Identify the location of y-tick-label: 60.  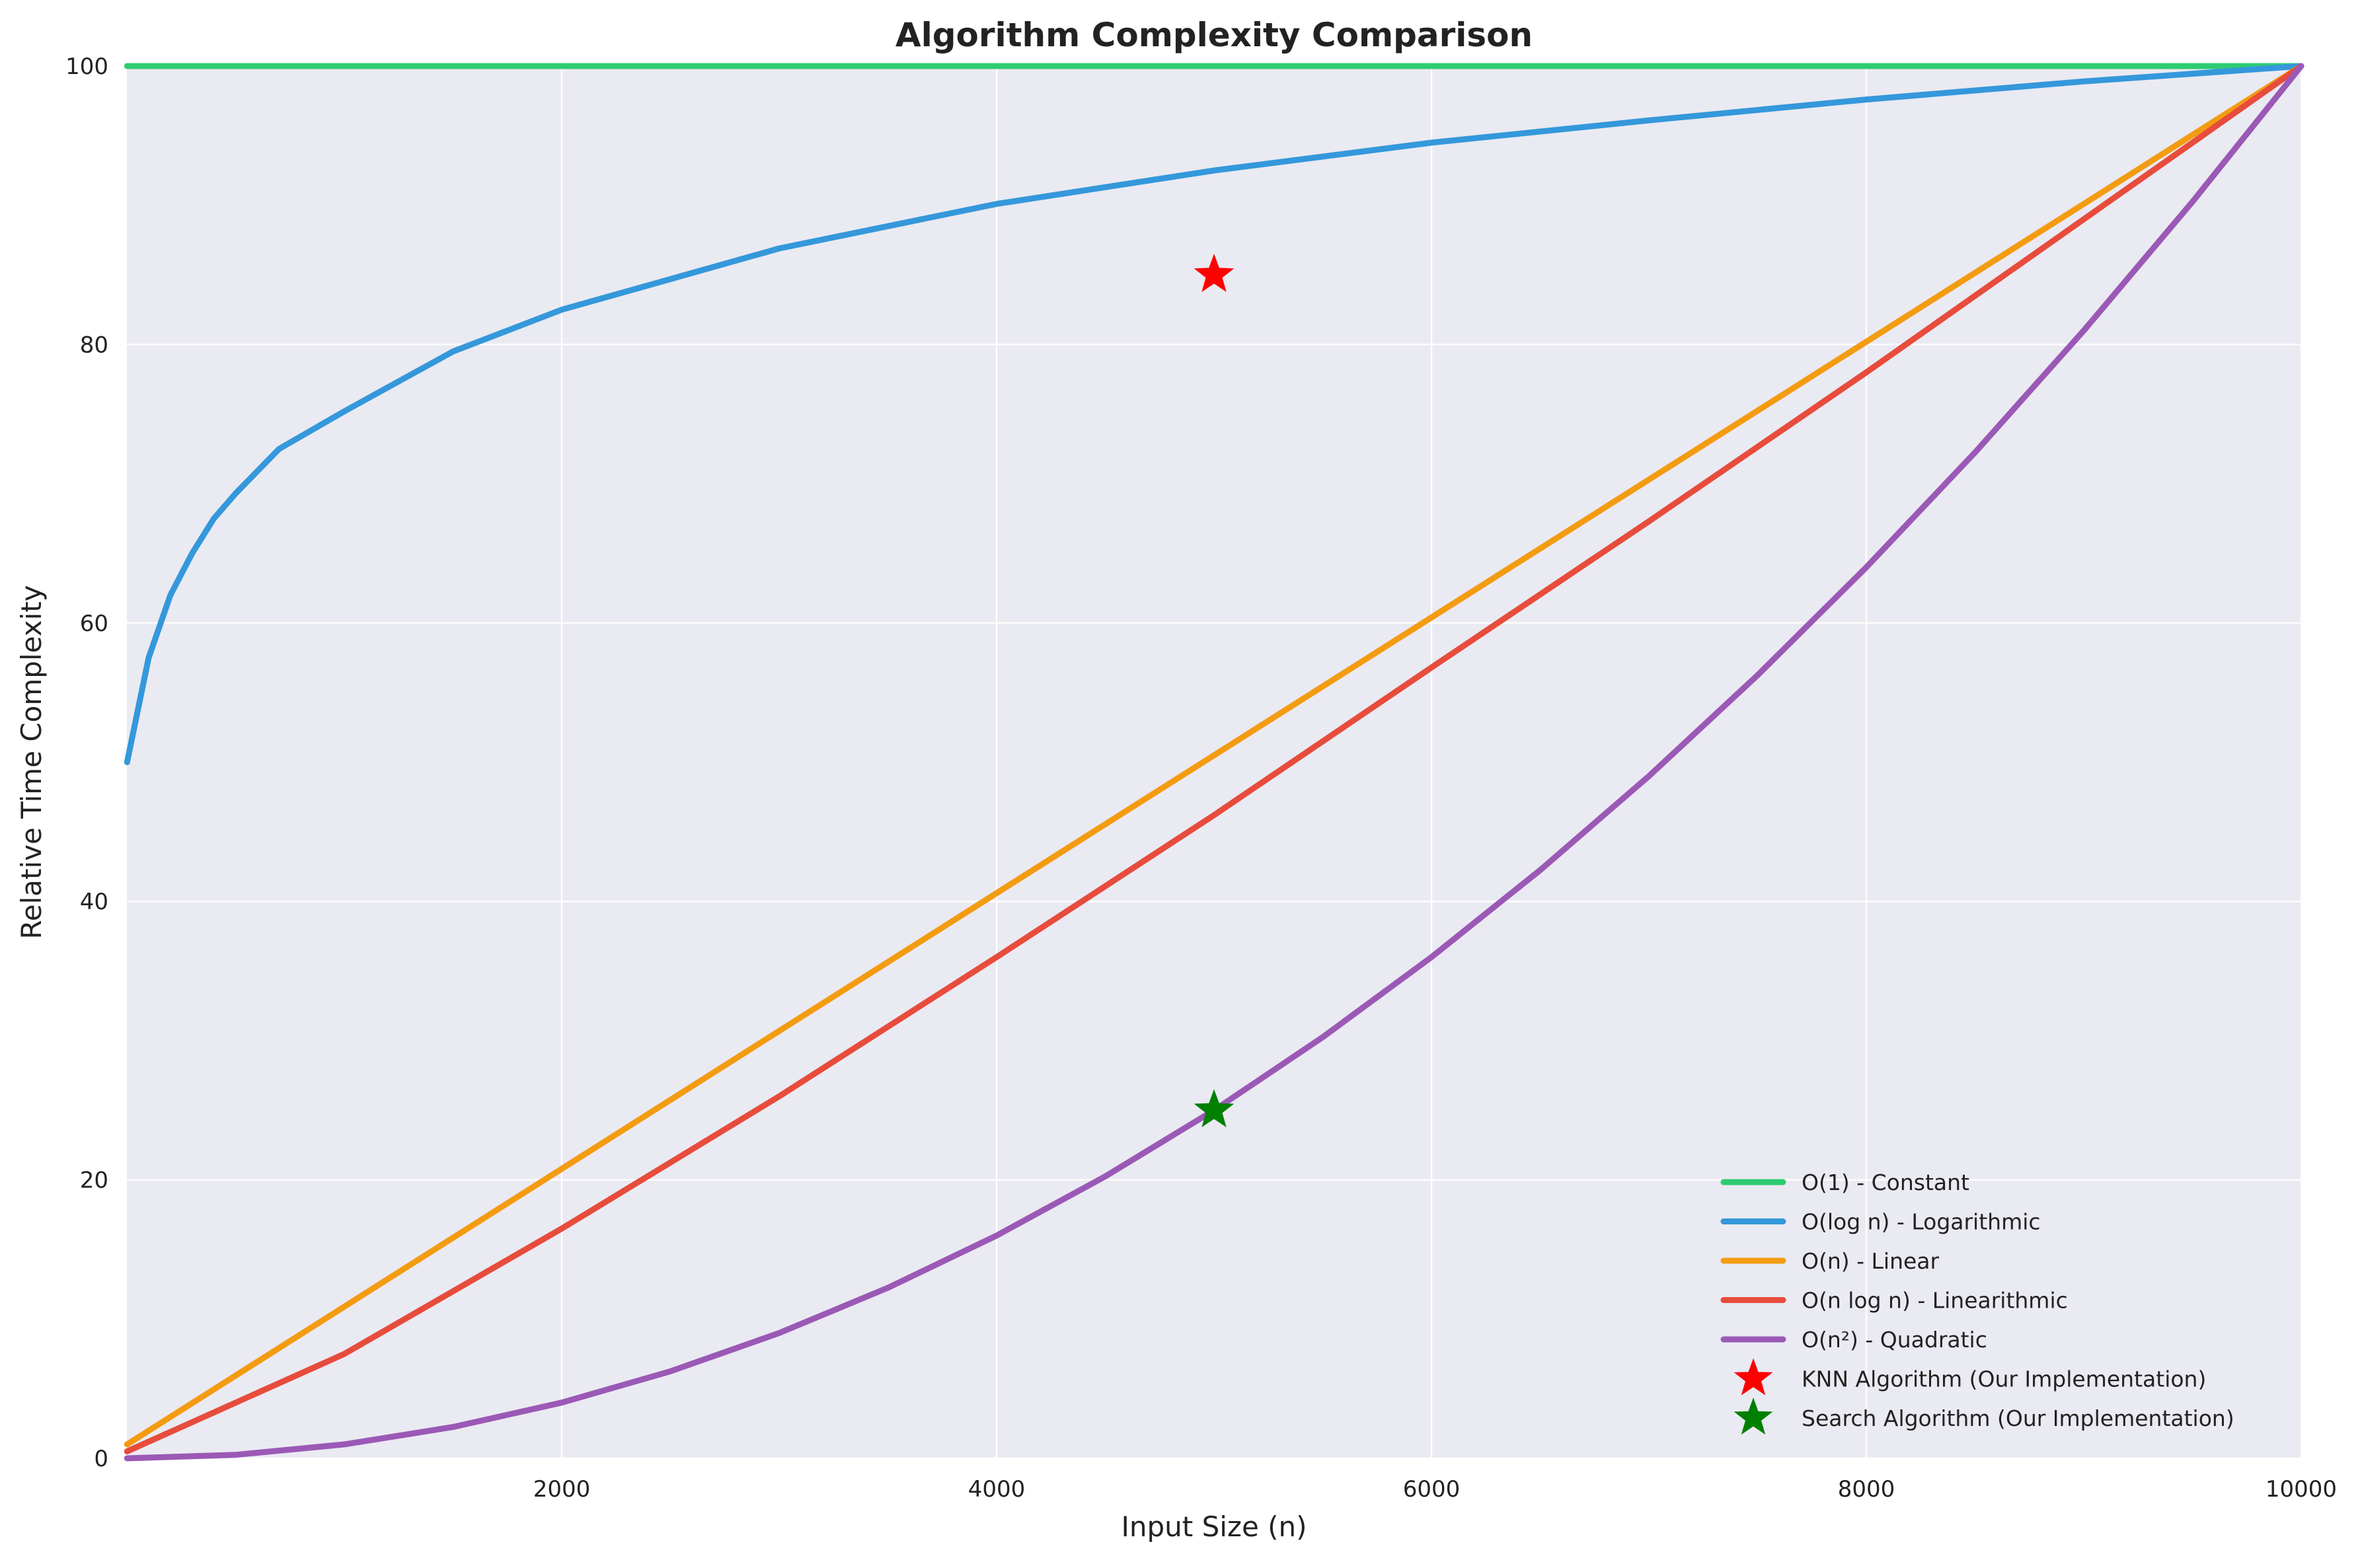
(94, 624).